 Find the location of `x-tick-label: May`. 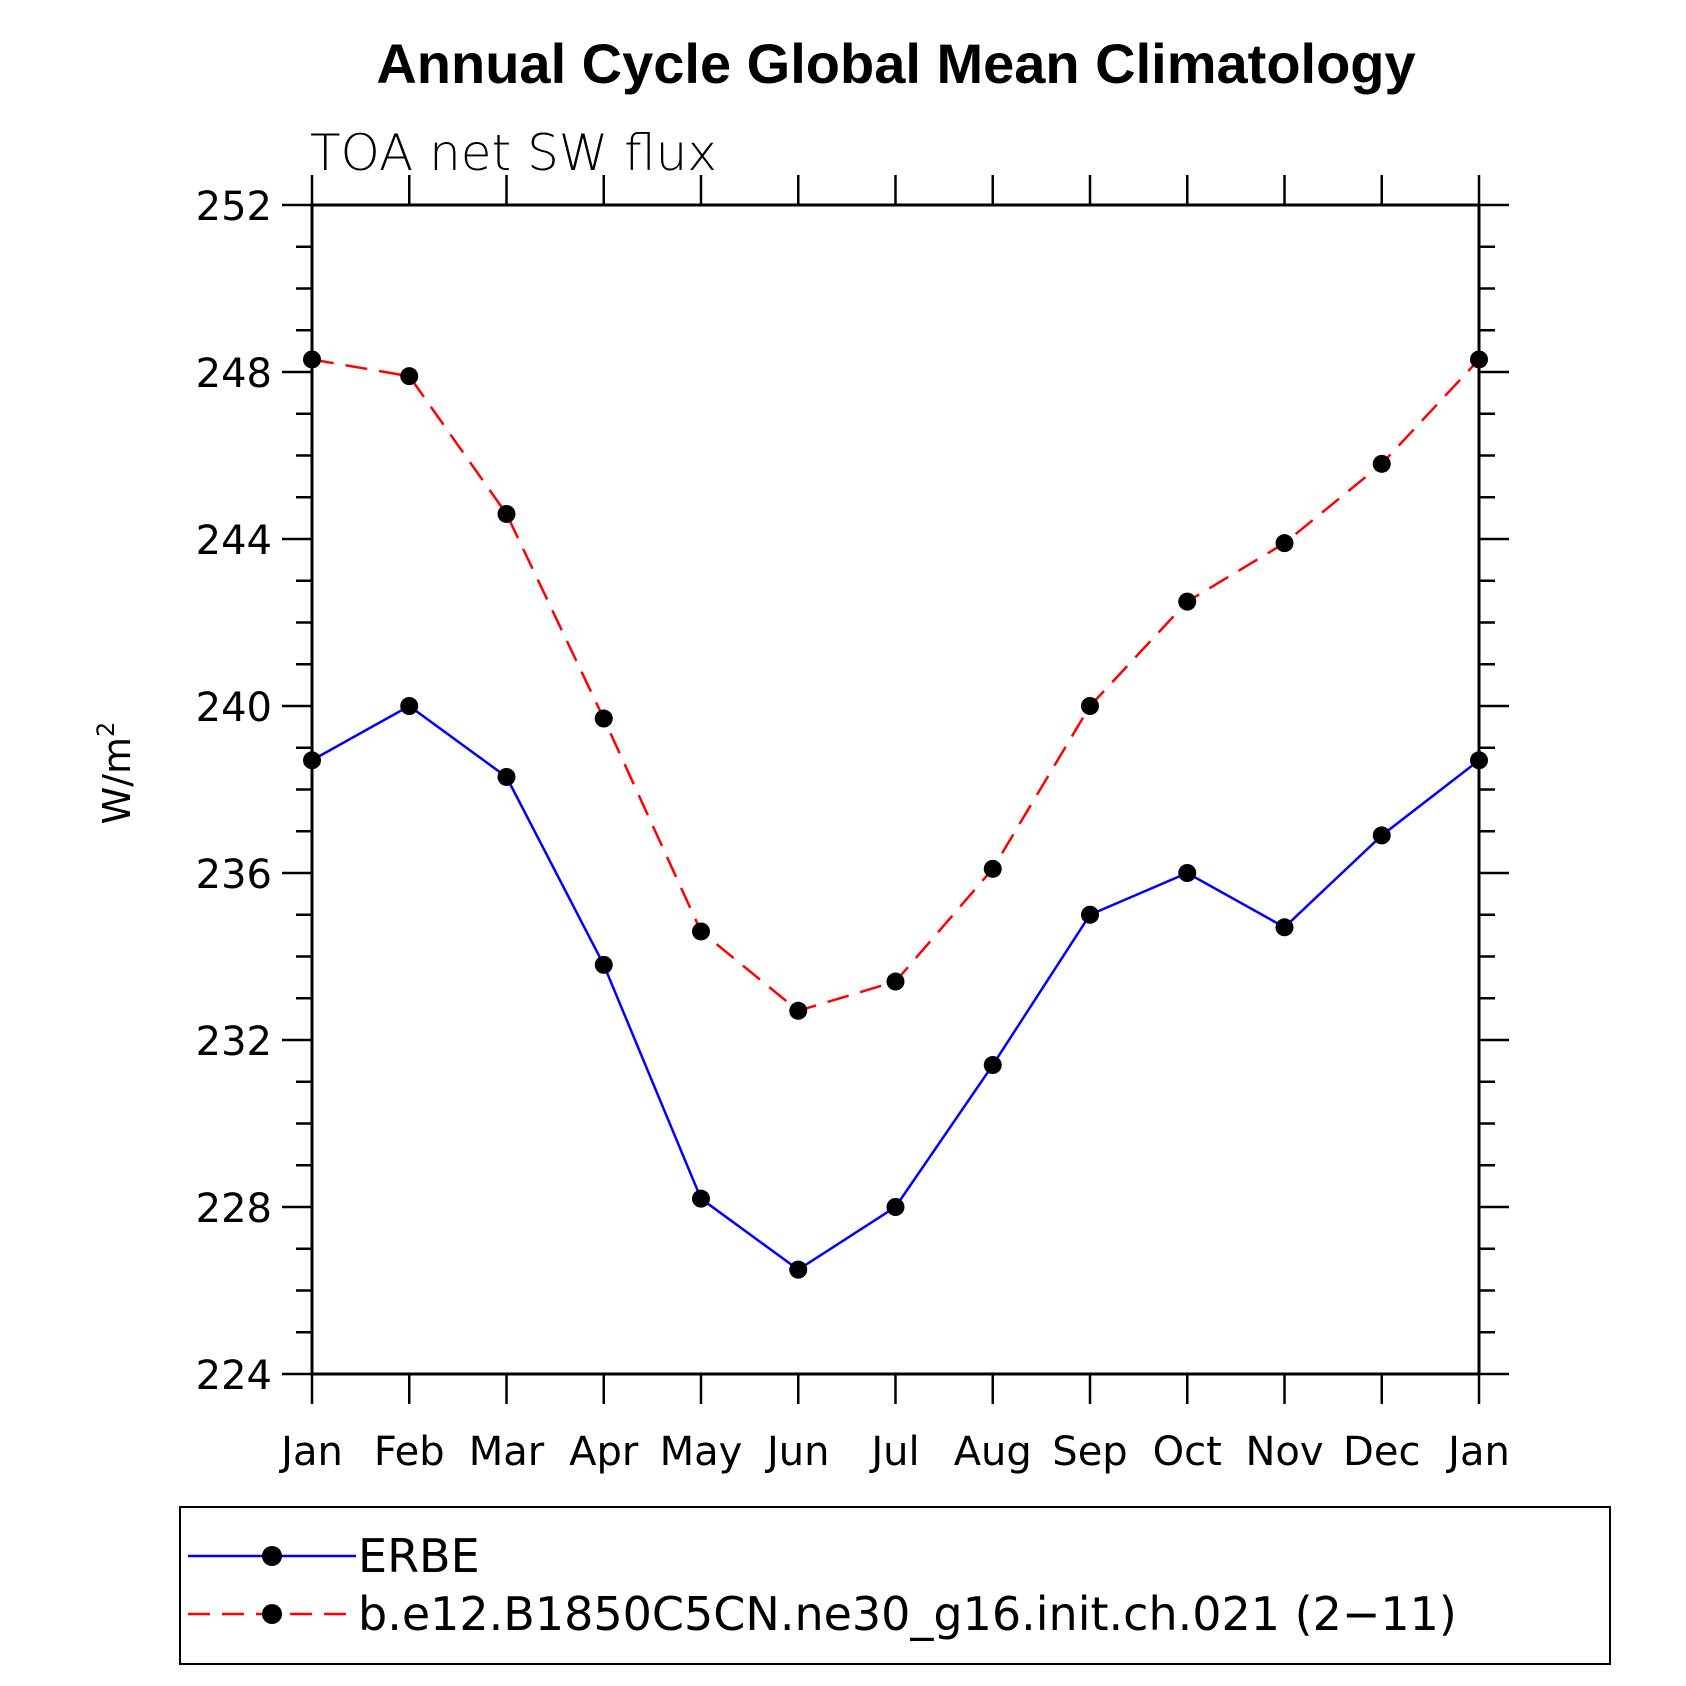

x-tick-label: May is located at coordinates (701, 1452).